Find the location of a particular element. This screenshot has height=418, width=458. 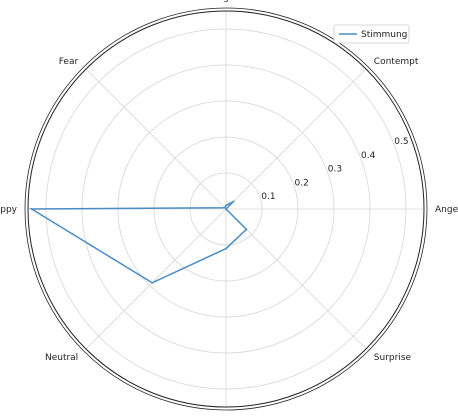

data-point-surprise is located at coordinates (246, 229).